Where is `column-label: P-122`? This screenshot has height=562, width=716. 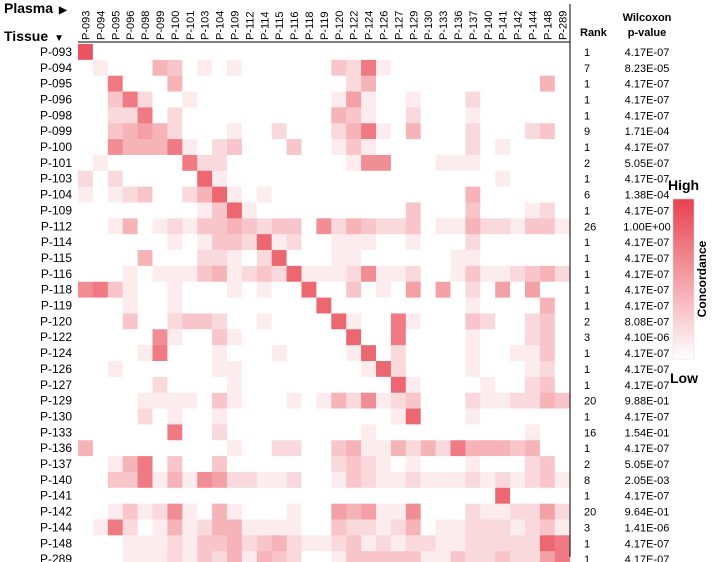 column-label: P-122 is located at coordinates (355, 25).